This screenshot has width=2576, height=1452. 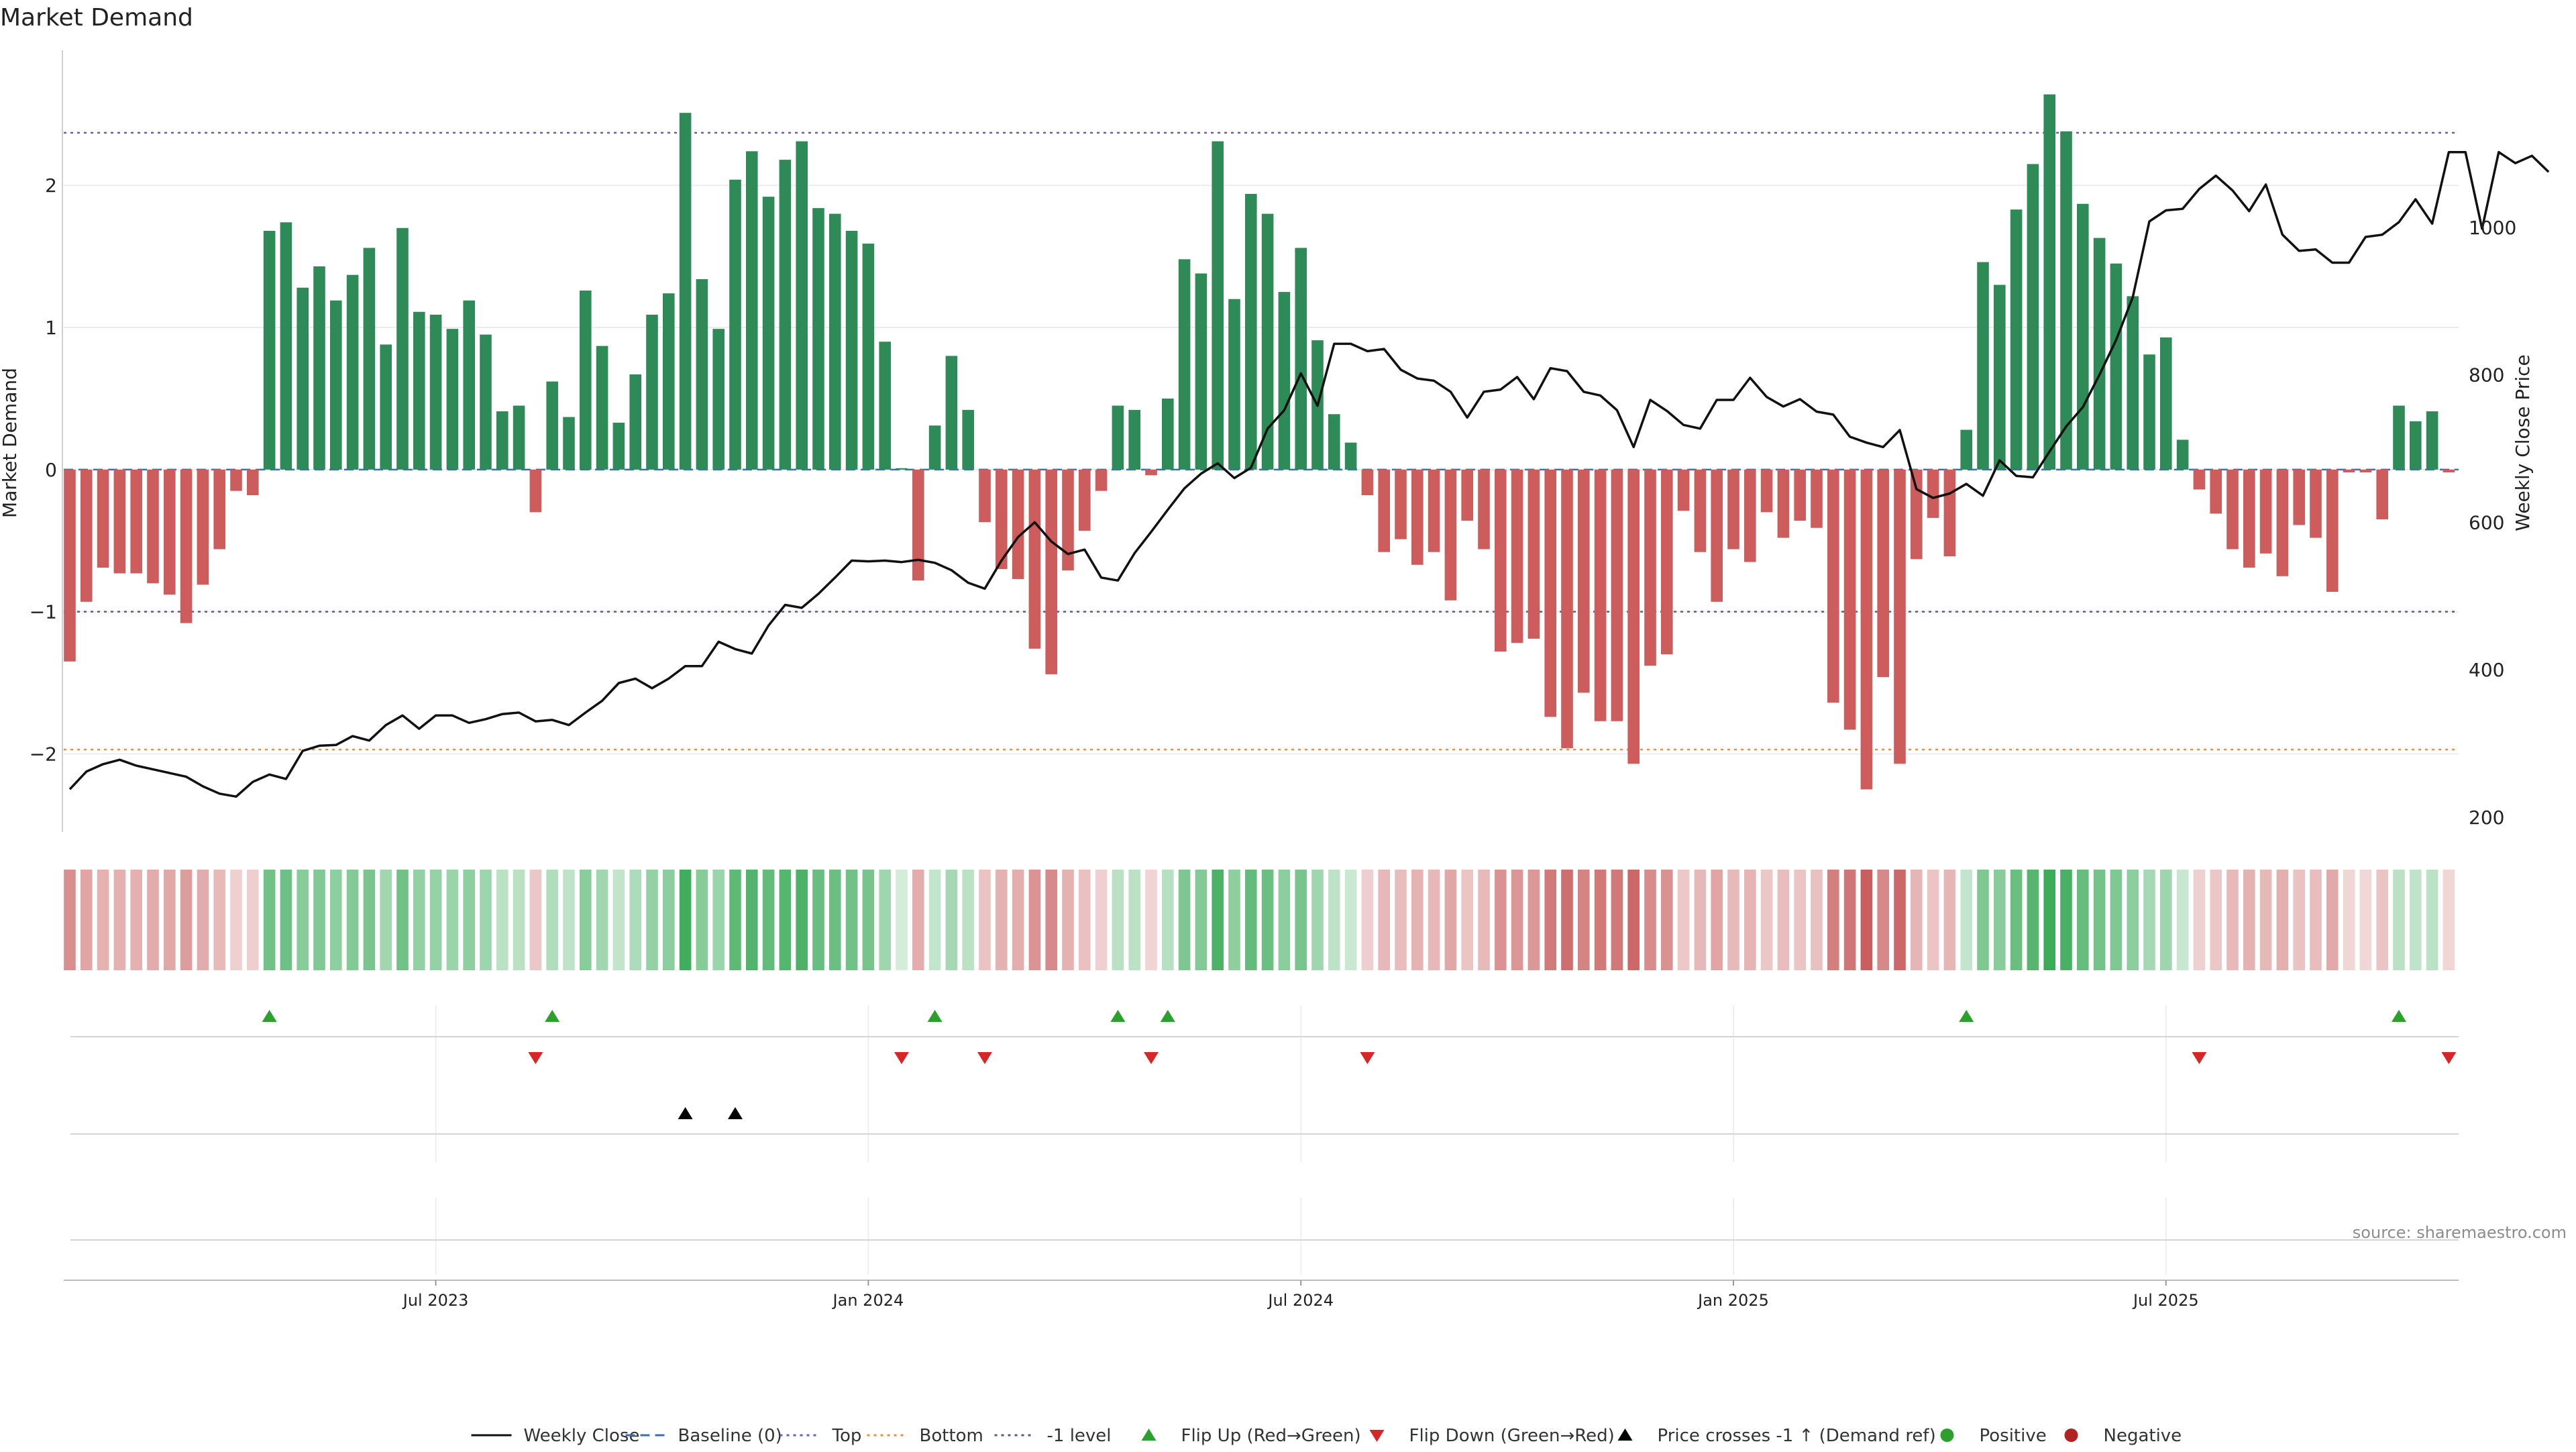 I want to click on legend-label: -1 level, so click(x=1079, y=1436).